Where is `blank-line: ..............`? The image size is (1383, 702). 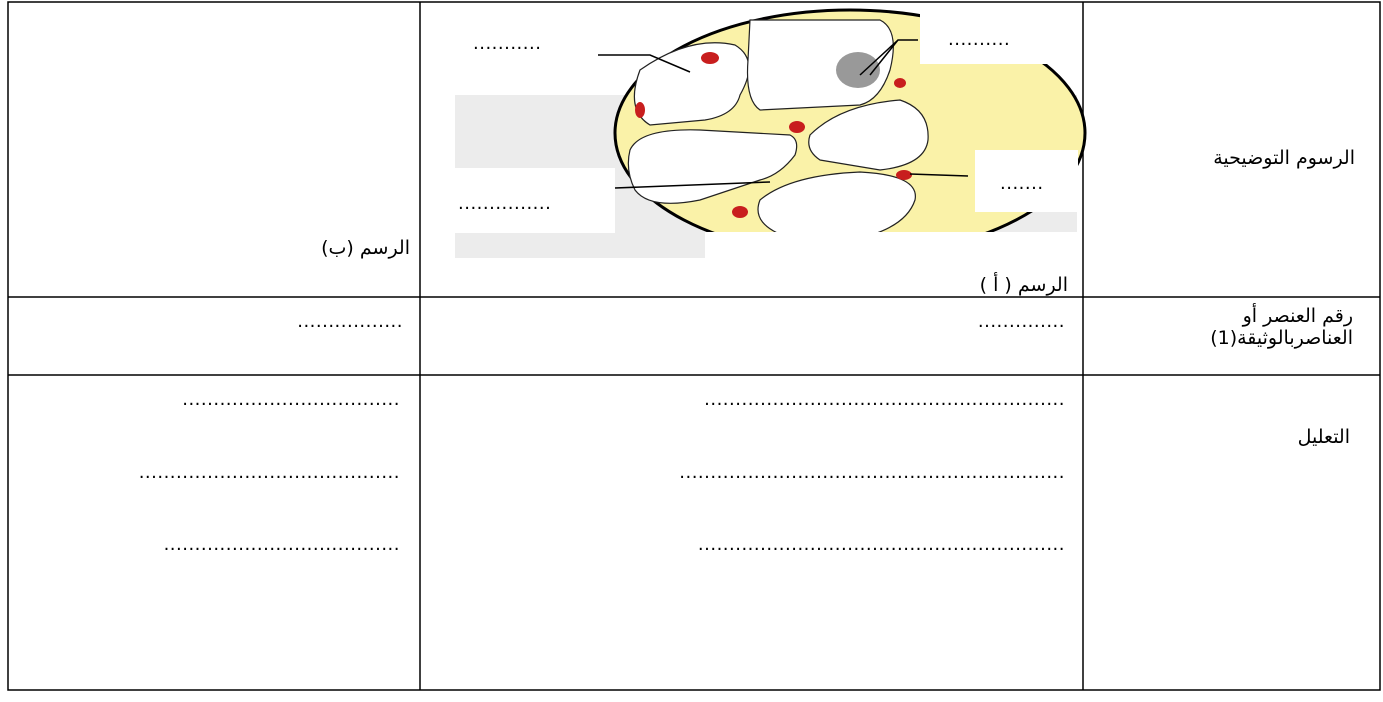
blank-line: .............. is located at coordinates (1021, 321).